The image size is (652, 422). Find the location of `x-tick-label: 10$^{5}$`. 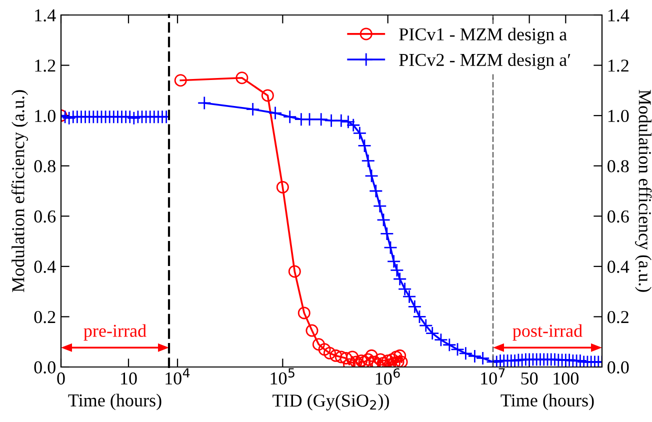

x-tick-label: 10$^{5}$ is located at coordinates (282, 376).